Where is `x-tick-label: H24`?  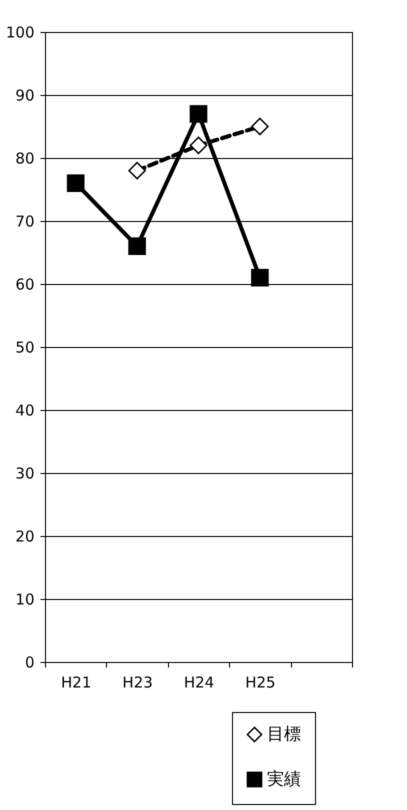
x-tick-label: H24 is located at coordinates (199, 683).